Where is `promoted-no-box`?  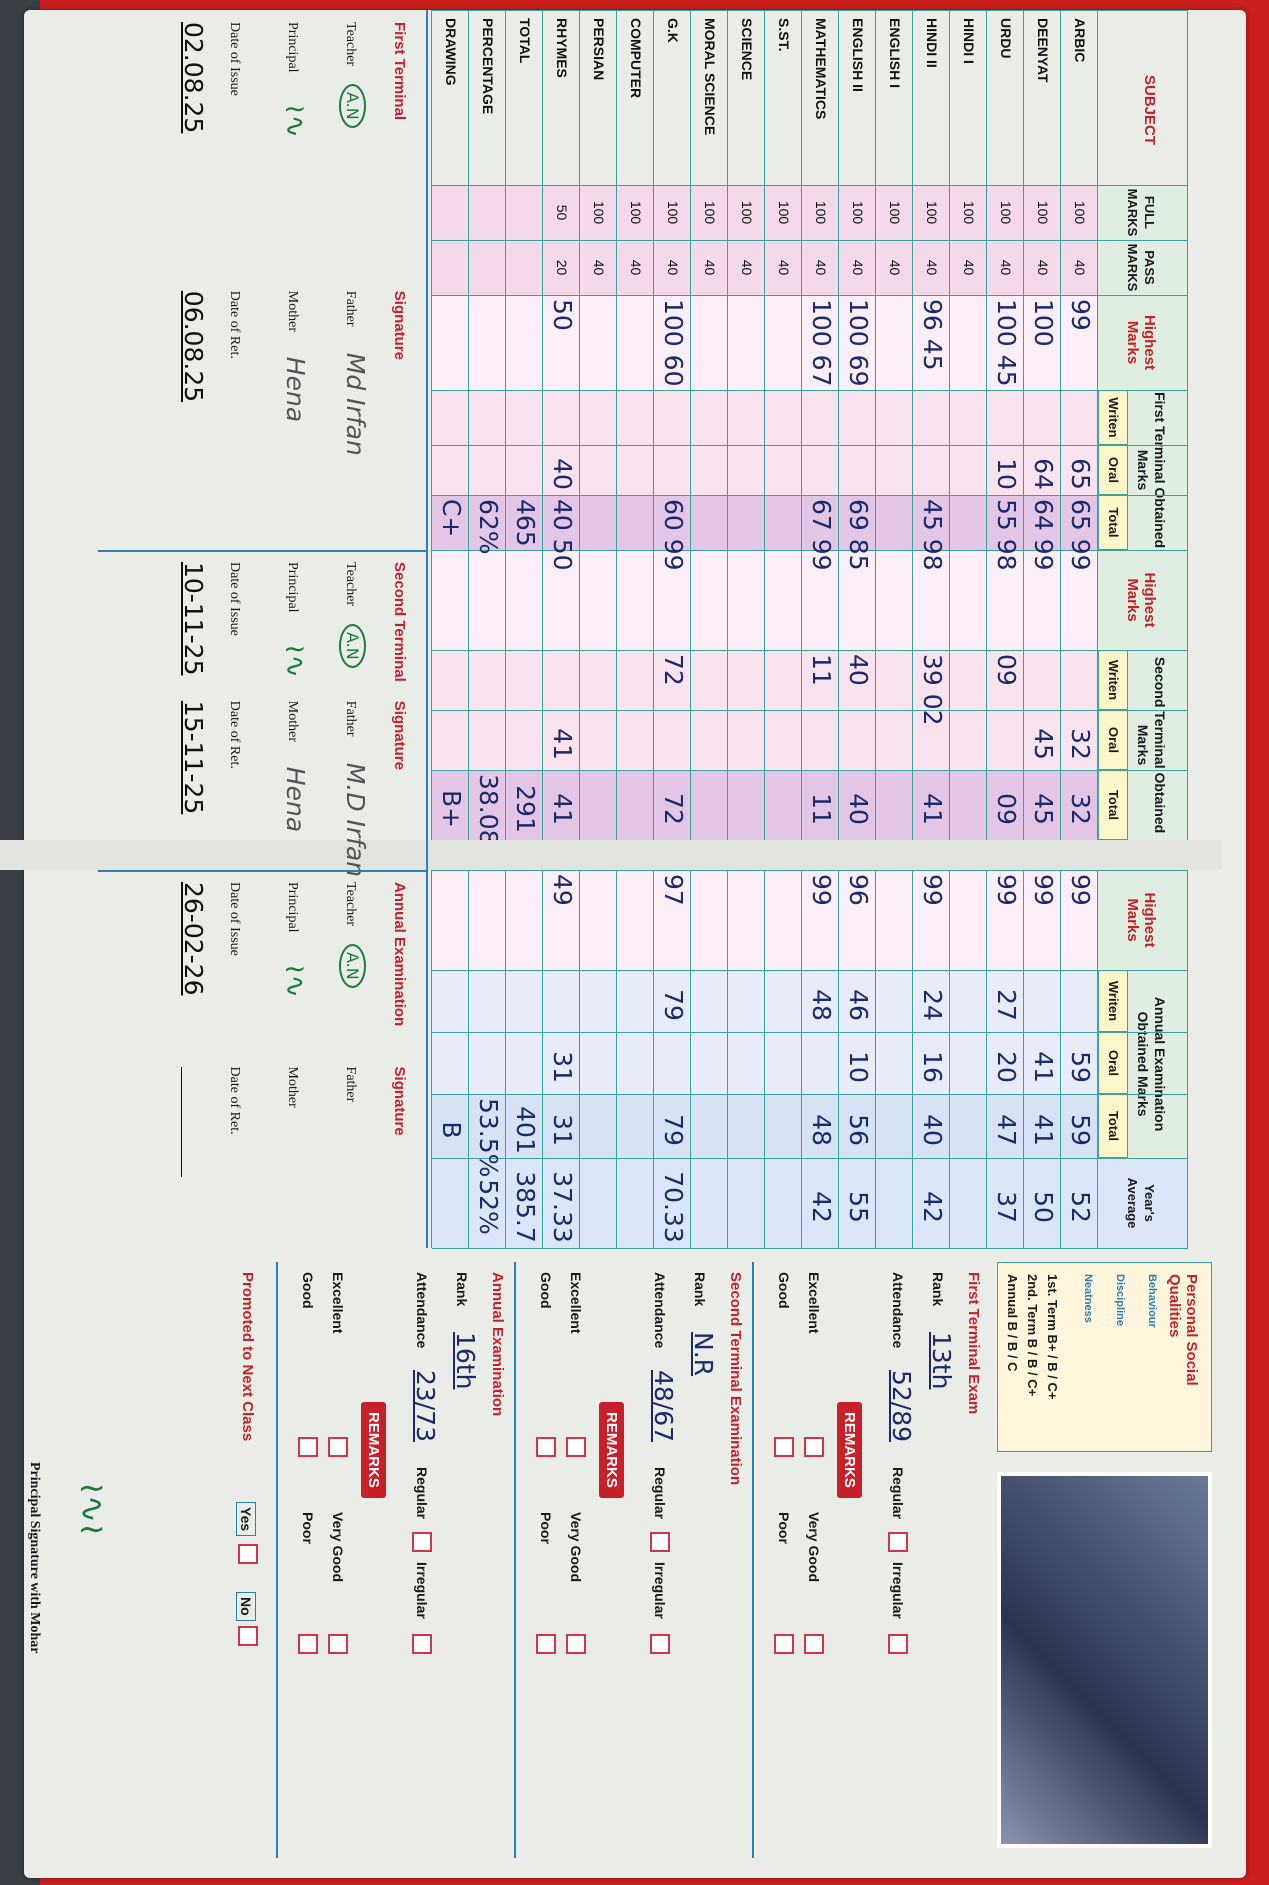 promoted-no-box is located at coordinates (248, 1636).